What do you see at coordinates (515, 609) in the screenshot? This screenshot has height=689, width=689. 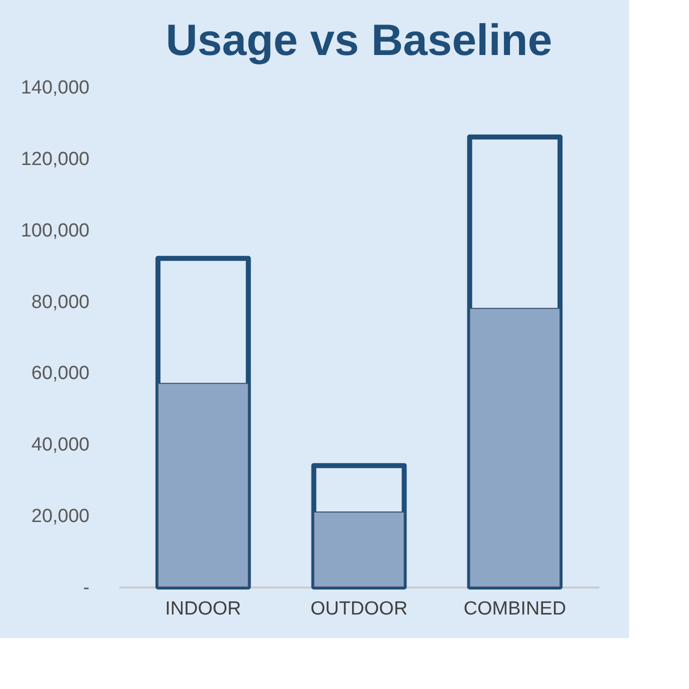 I see `x-tick-label: COMBINED` at bounding box center [515, 609].